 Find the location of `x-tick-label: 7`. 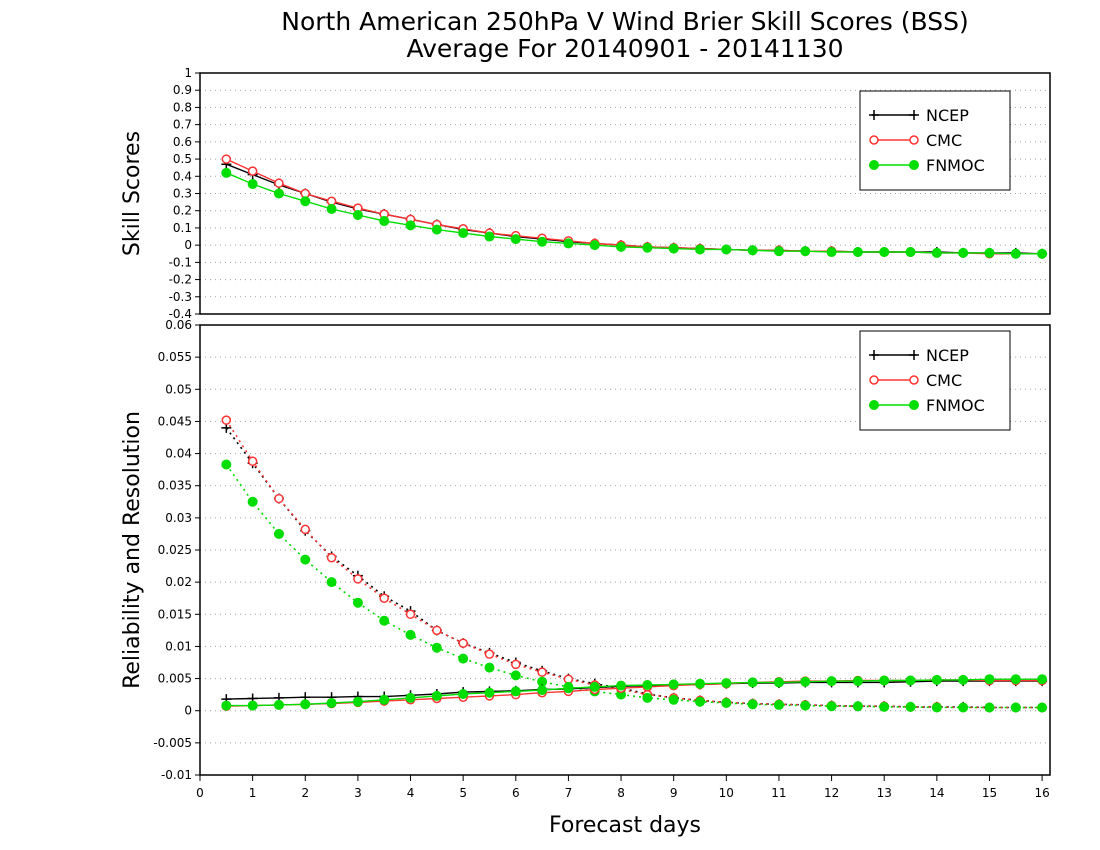

x-tick-label: 7 is located at coordinates (569, 793).